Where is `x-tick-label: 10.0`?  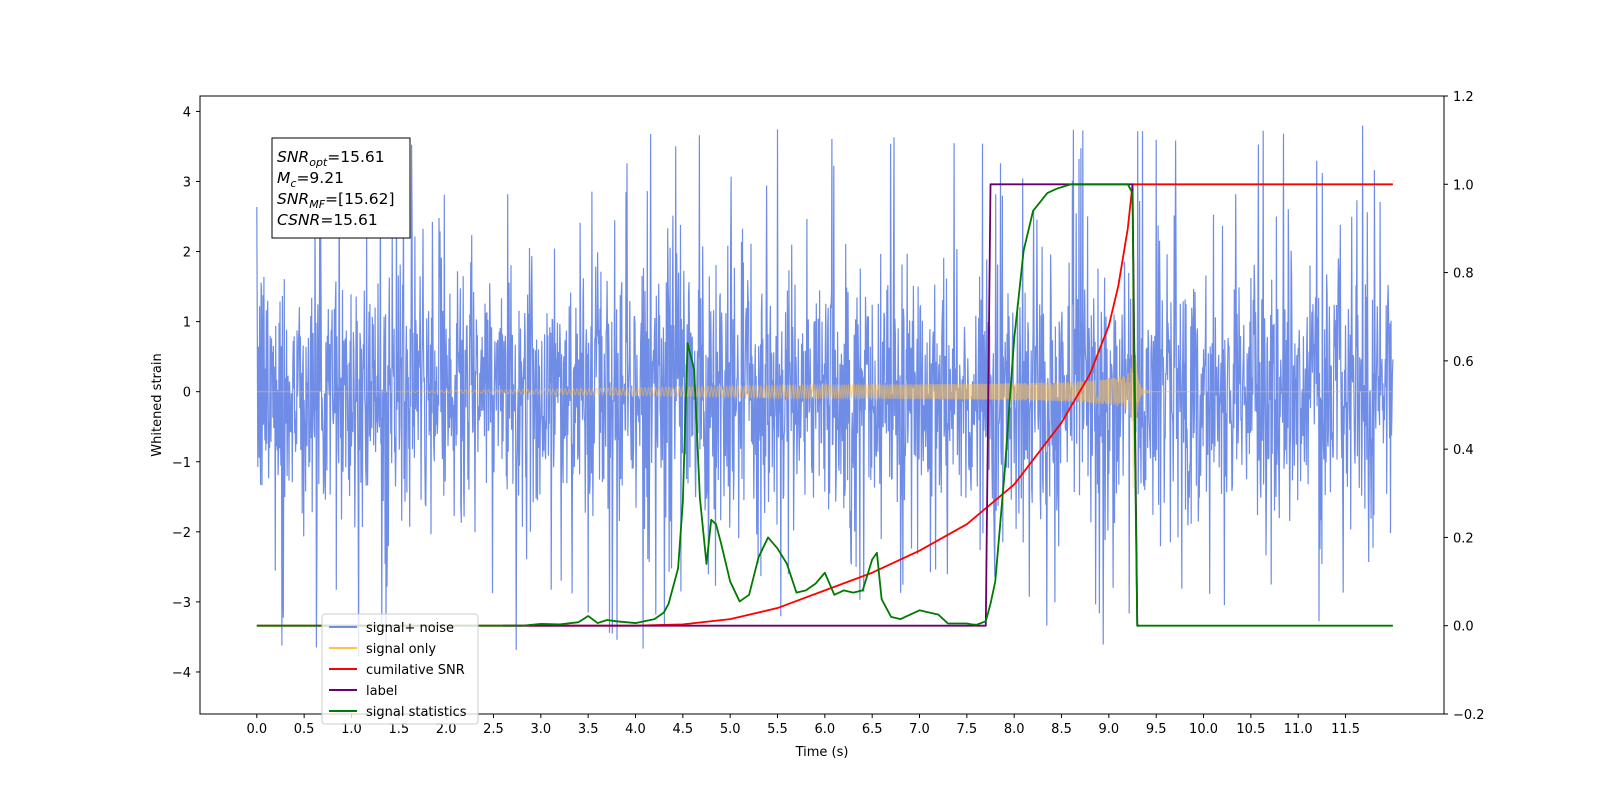
x-tick-label: 10.0 is located at coordinates (1203, 729).